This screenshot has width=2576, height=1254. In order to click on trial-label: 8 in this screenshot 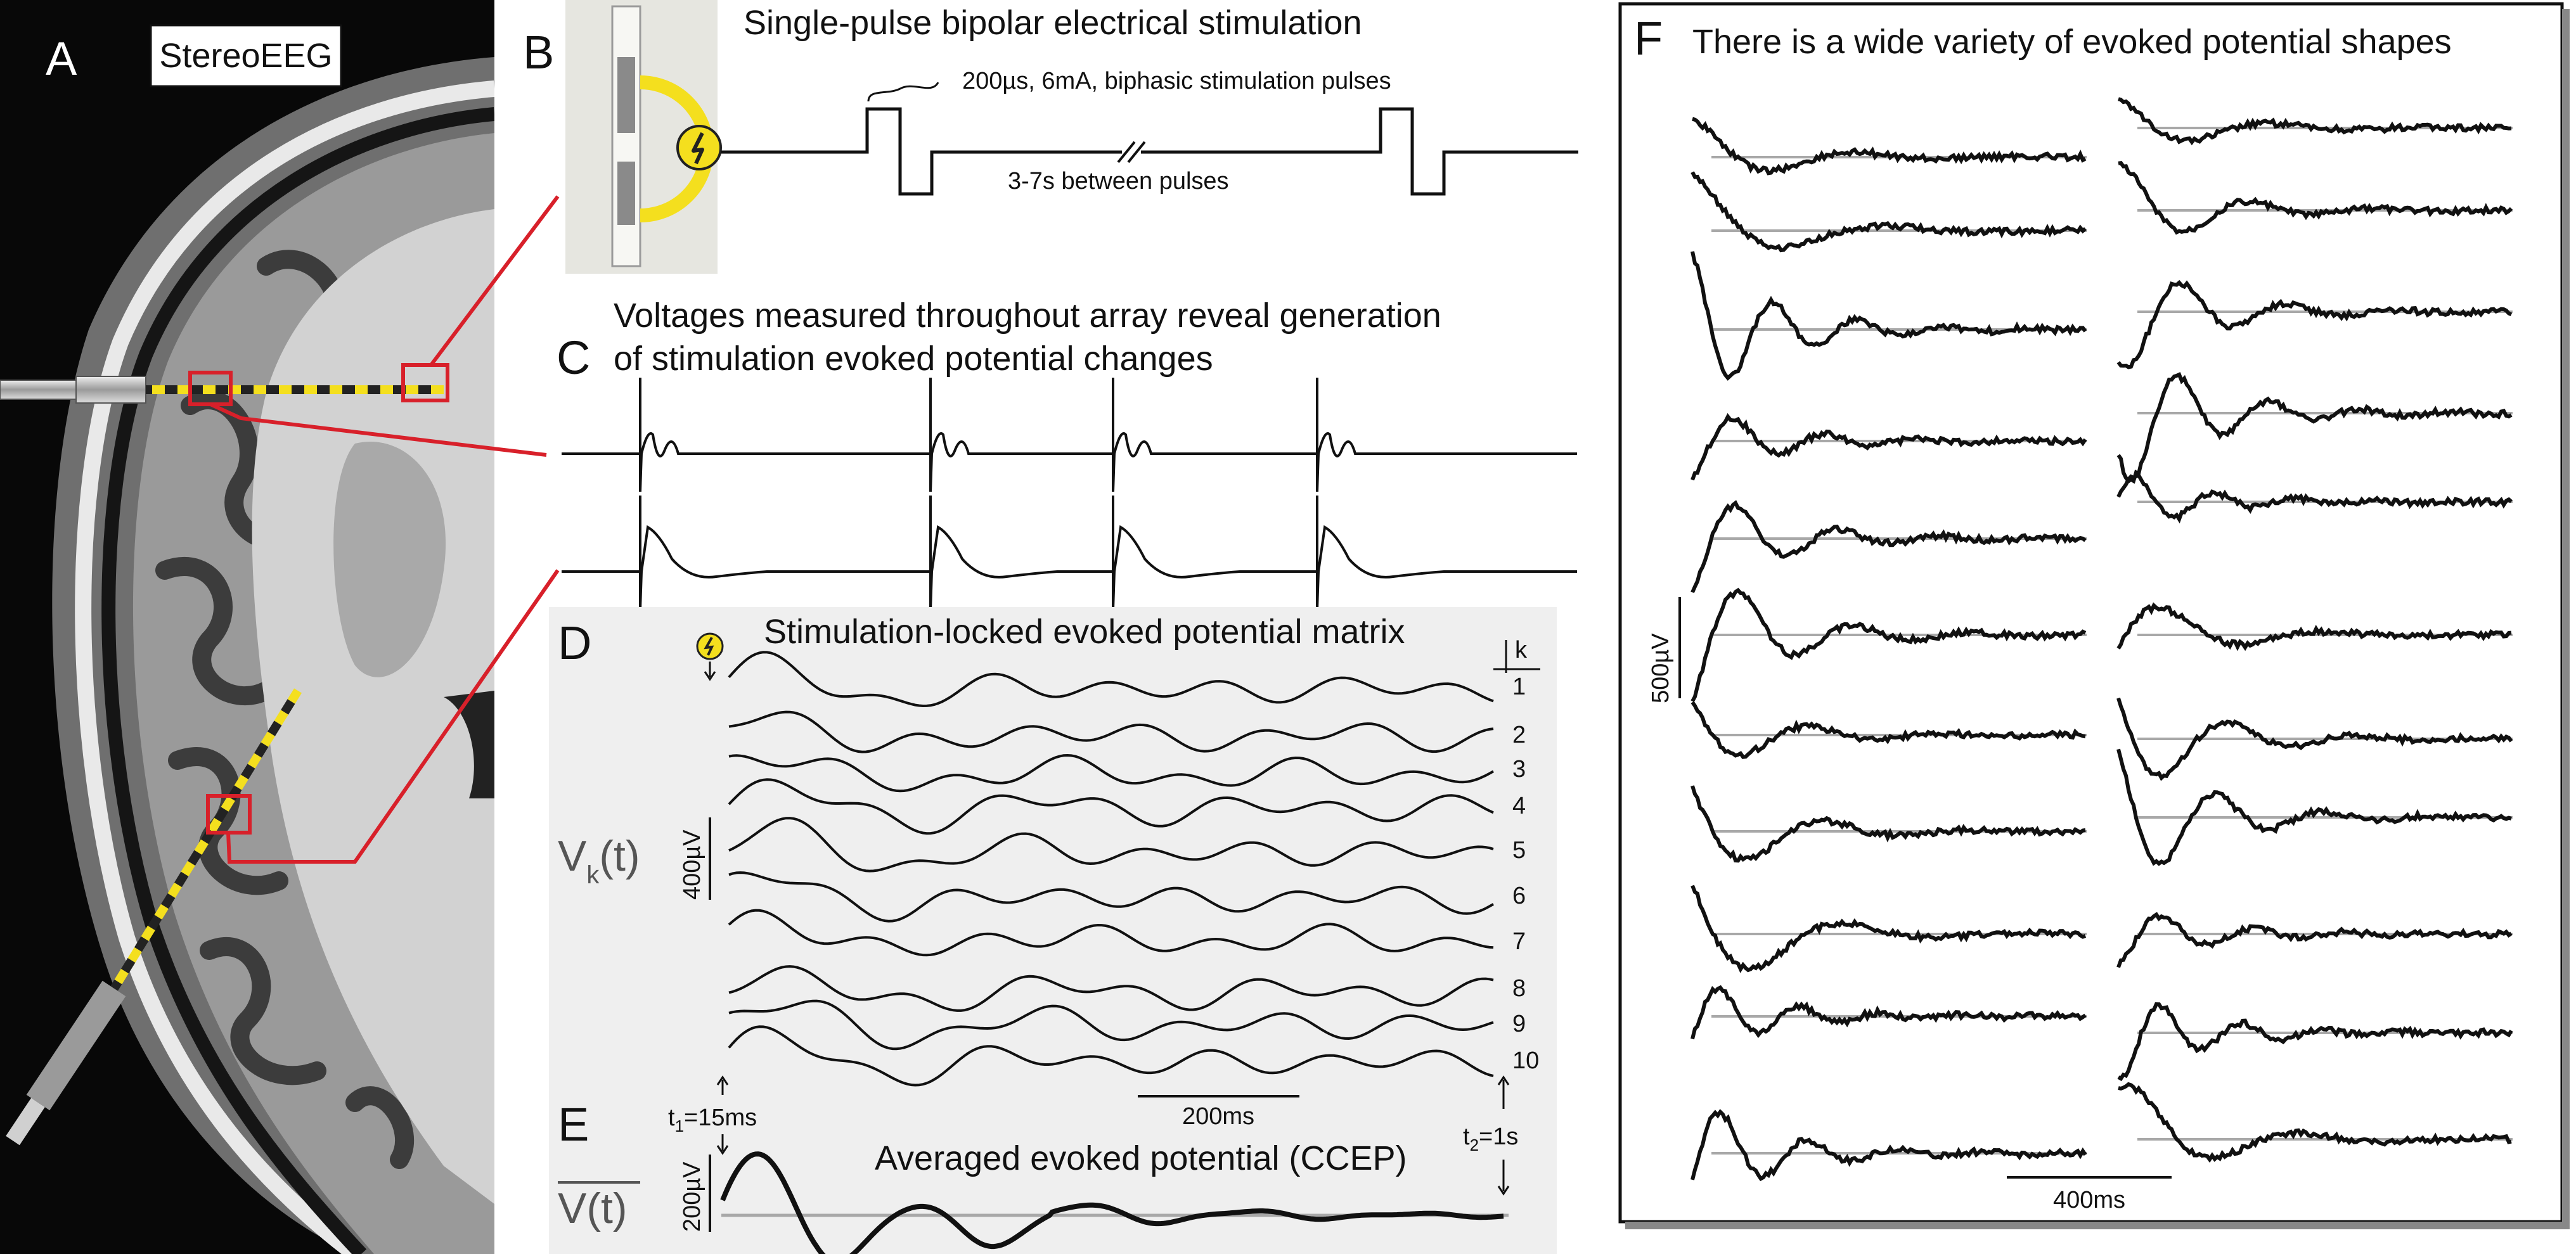, I will do `click(1519, 988)`.